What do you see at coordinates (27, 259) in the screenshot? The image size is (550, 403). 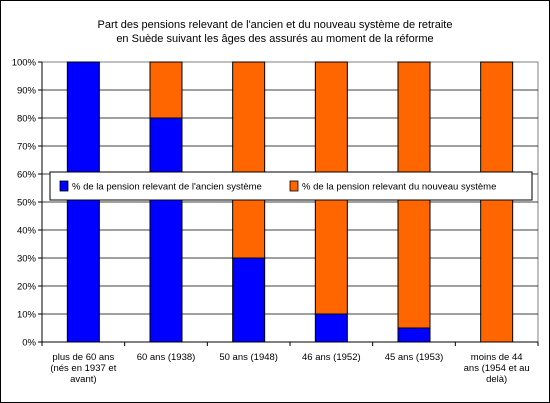 I see `y-tick-label: 30%` at bounding box center [27, 259].